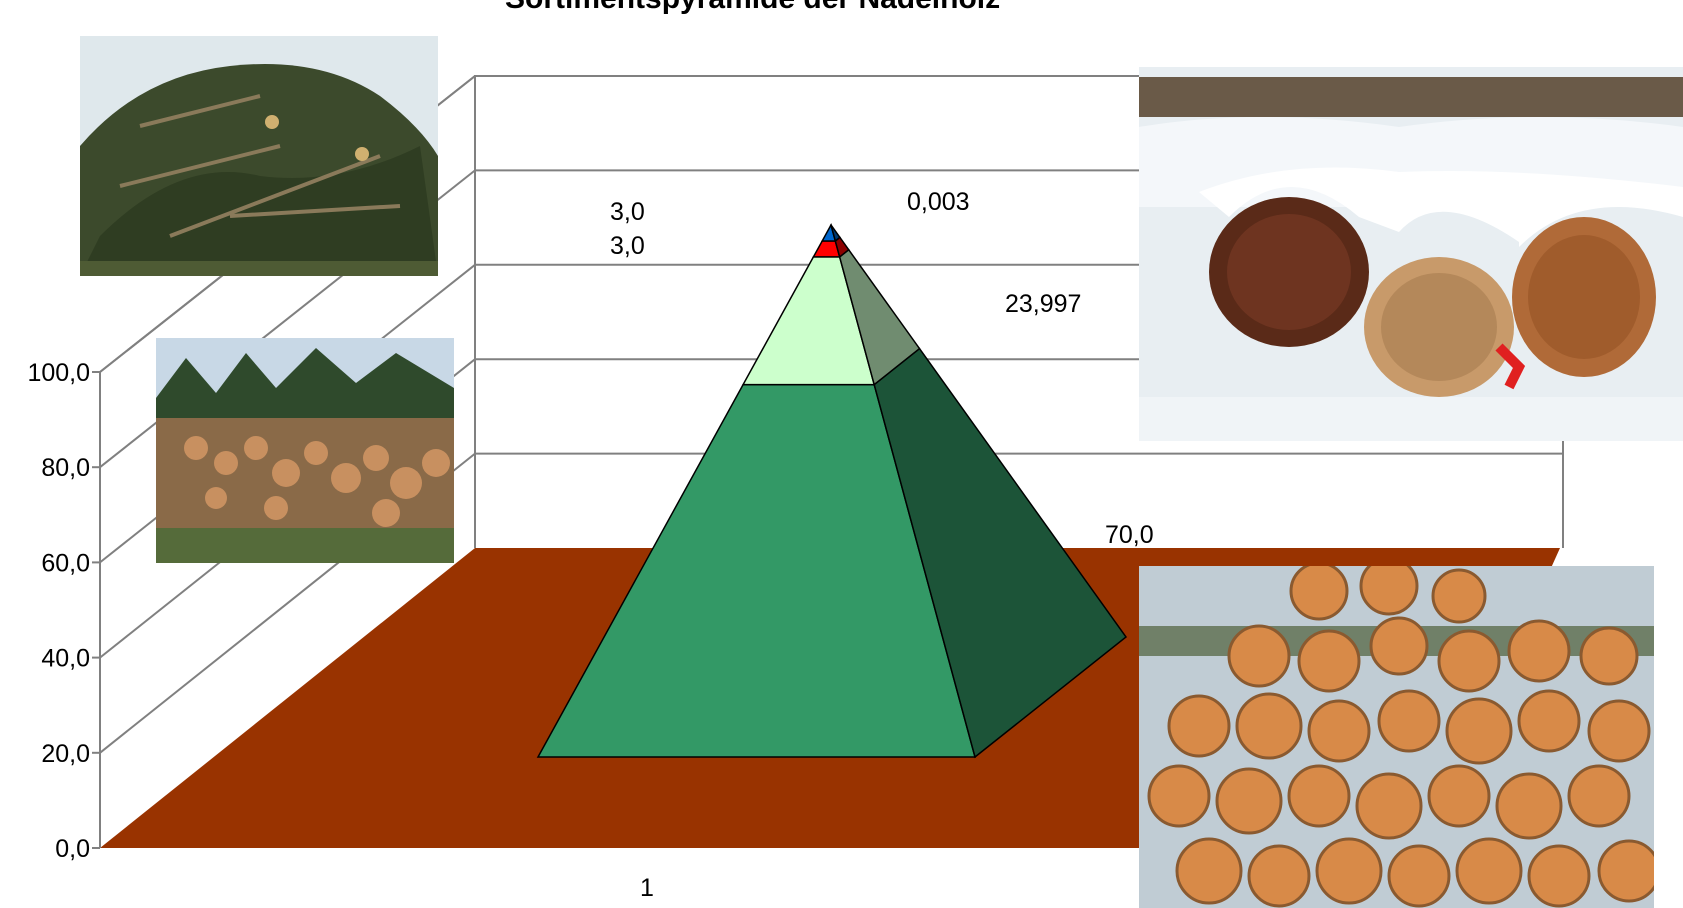 The width and height of the screenshot is (1683, 908). What do you see at coordinates (65, 468) in the screenshot?
I see `y-tick-label-4: 80,0` at bounding box center [65, 468].